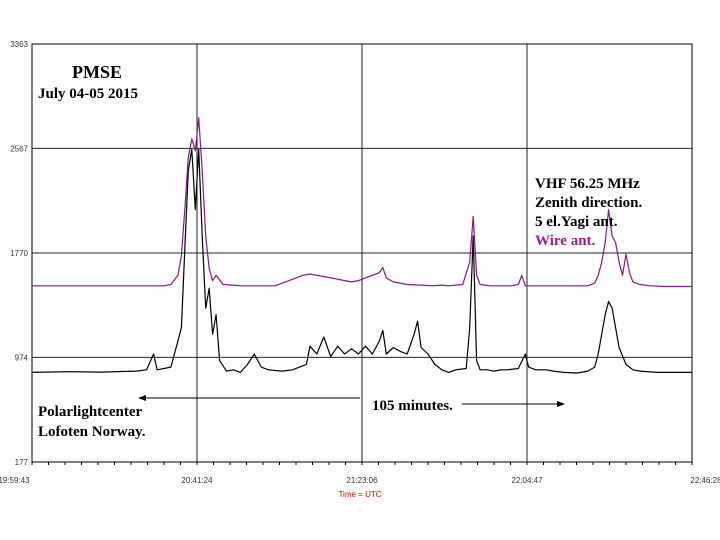 The height and width of the screenshot is (540, 720). What do you see at coordinates (90, 412) in the screenshot?
I see `location-line-1: Polarlightcenter` at bounding box center [90, 412].